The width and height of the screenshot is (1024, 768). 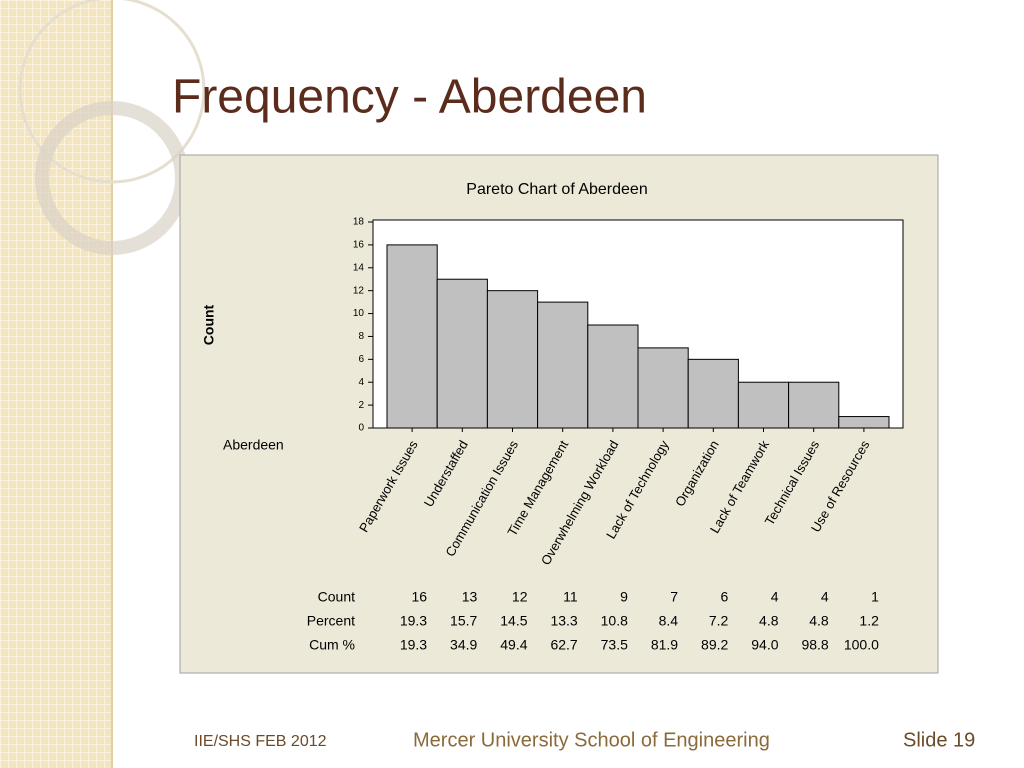 What do you see at coordinates (563, 621) in the screenshot?
I see `table-percent: 13.3` at bounding box center [563, 621].